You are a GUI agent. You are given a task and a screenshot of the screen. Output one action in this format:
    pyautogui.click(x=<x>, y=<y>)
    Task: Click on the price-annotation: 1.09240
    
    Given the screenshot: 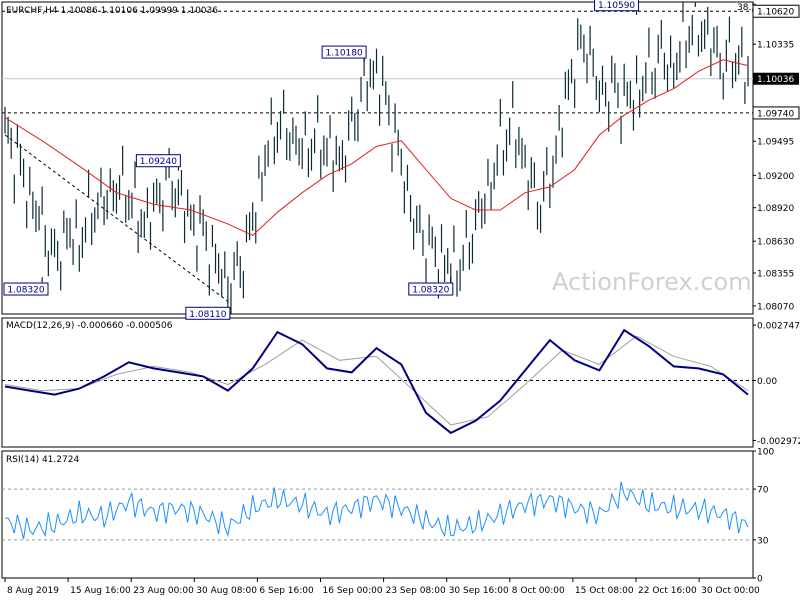 What is the action you would take?
    pyautogui.click(x=158, y=162)
    